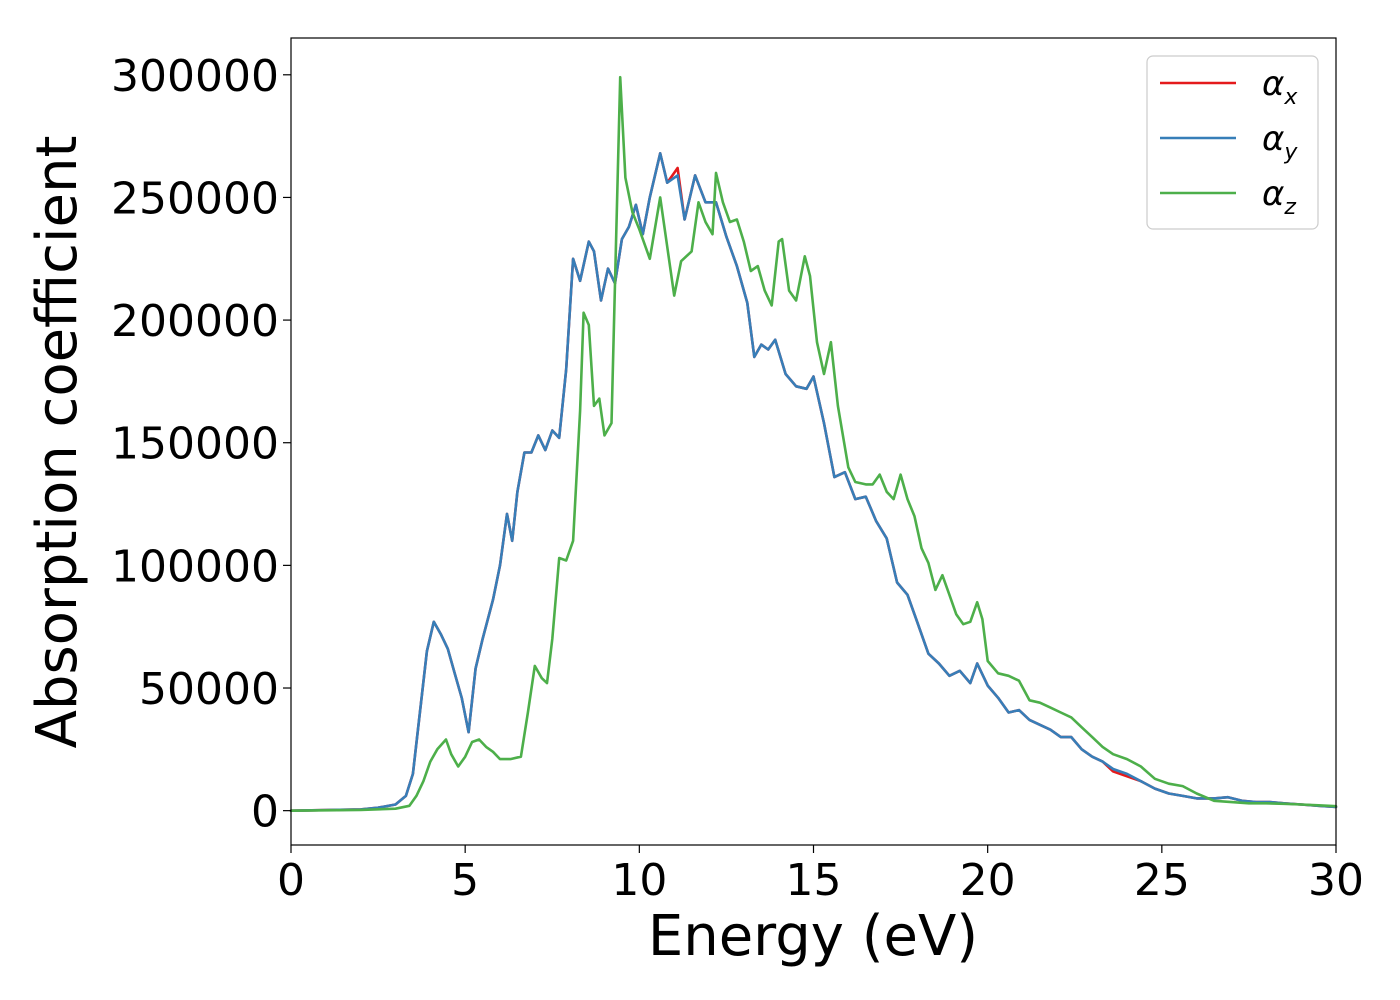 The image size is (1400, 1000). Describe the element at coordinates (465, 880) in the screenshot. I see `x-tick-label: 5` at that location.